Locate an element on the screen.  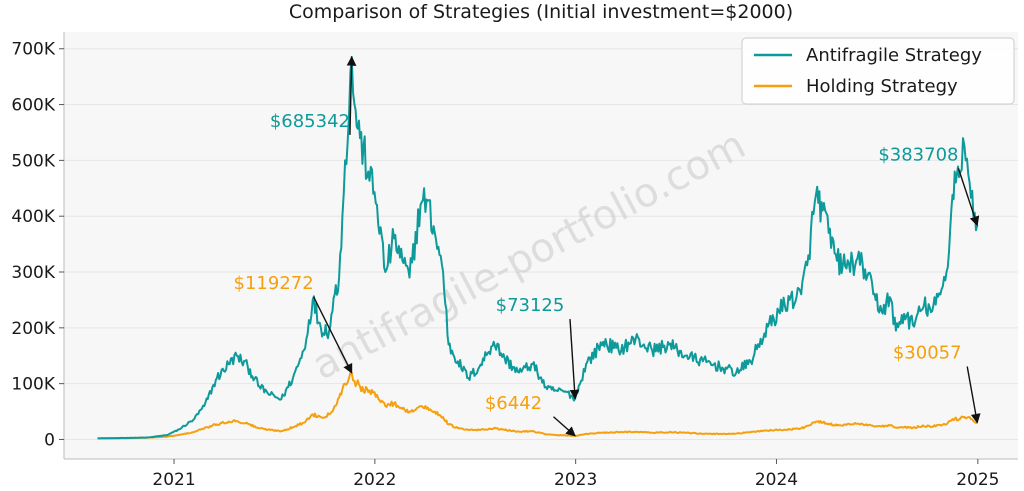
annotation-label: $73125 is located at coordinates (530, 305).